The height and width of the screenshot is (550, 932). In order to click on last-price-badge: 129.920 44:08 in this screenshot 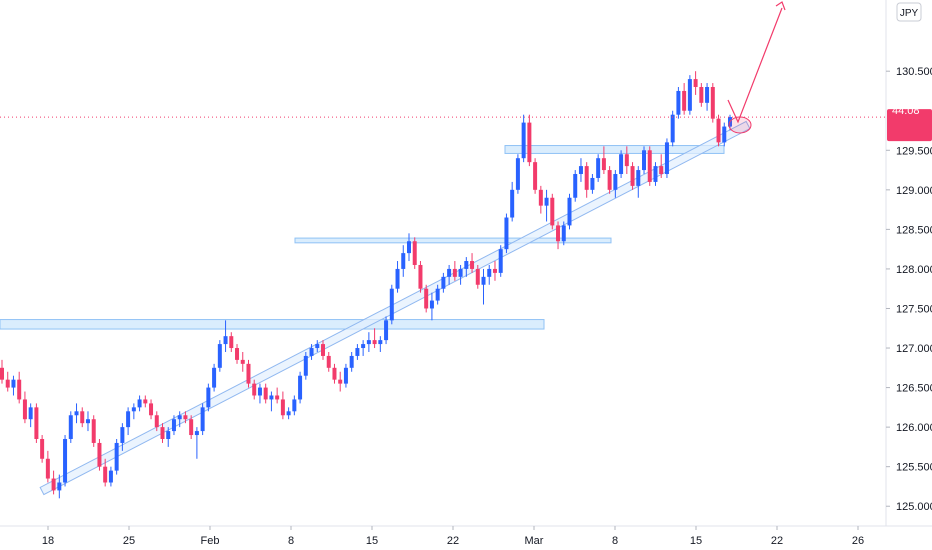, I will do `click(909, 116)`.